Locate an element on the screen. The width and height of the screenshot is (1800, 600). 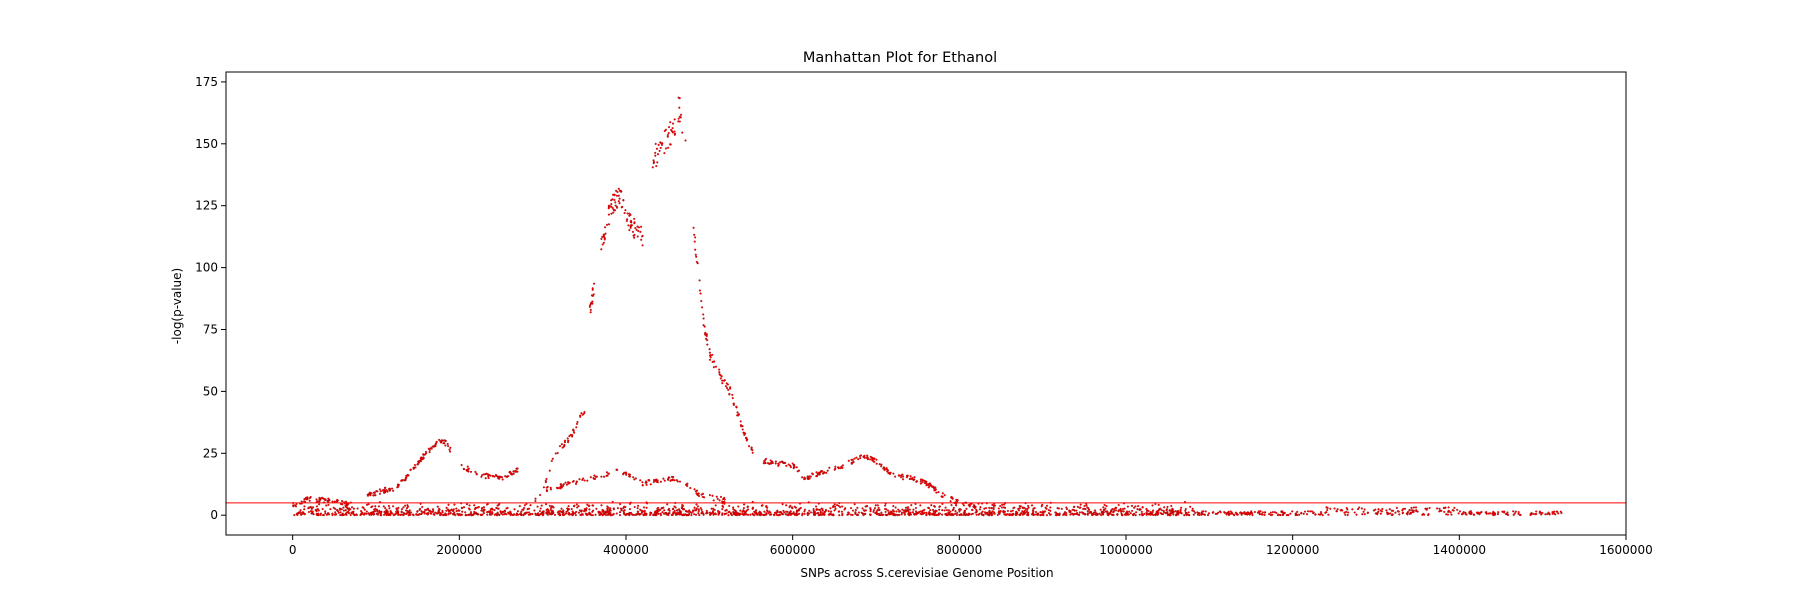
y-tick-label: 100 is located at coordinates (206, 268).